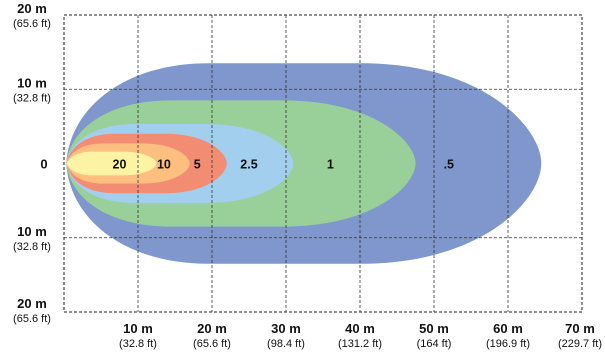 The width and height of the screenshot is (605, 353). What do you see at coordinates (434, 344) in the screenshot?
I see `x-tick-sublabel: (164 ft)` at bounding box center [434, 344].